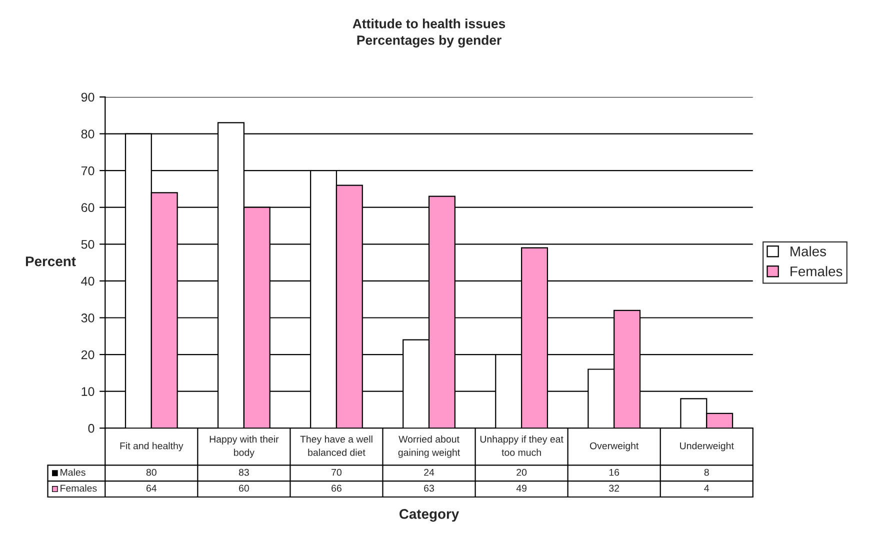  Describe the element at coordinates (429, 446) in the screenshot. I see `x-tick-label: Worried about gaining weight` at that location.